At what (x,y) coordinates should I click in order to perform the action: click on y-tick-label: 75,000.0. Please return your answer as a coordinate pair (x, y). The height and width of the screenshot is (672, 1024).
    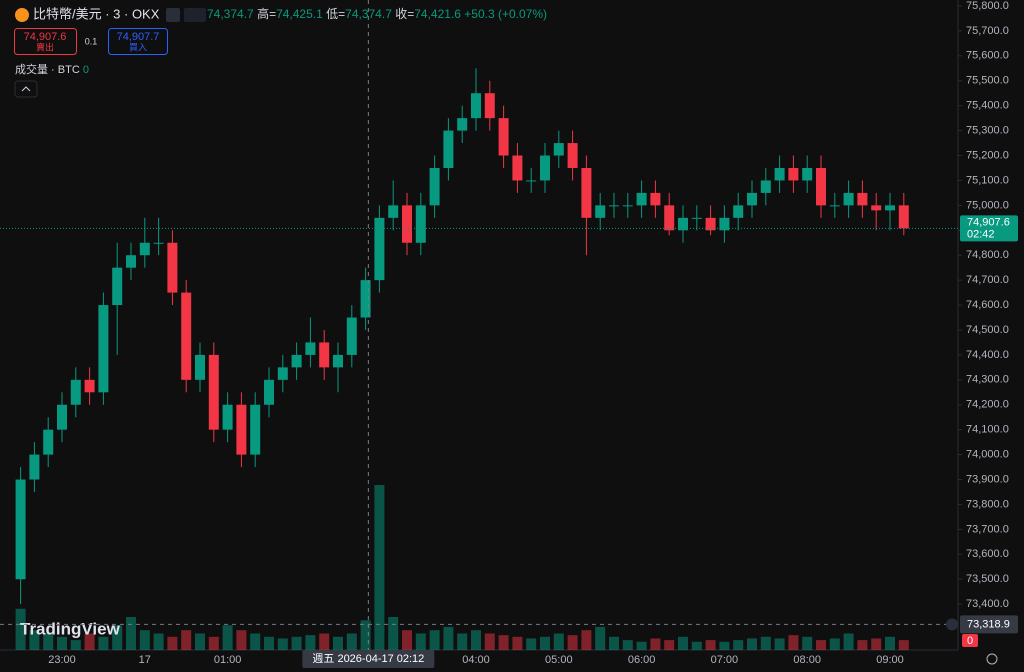
    Looking at the image, I should click on (987, 205).